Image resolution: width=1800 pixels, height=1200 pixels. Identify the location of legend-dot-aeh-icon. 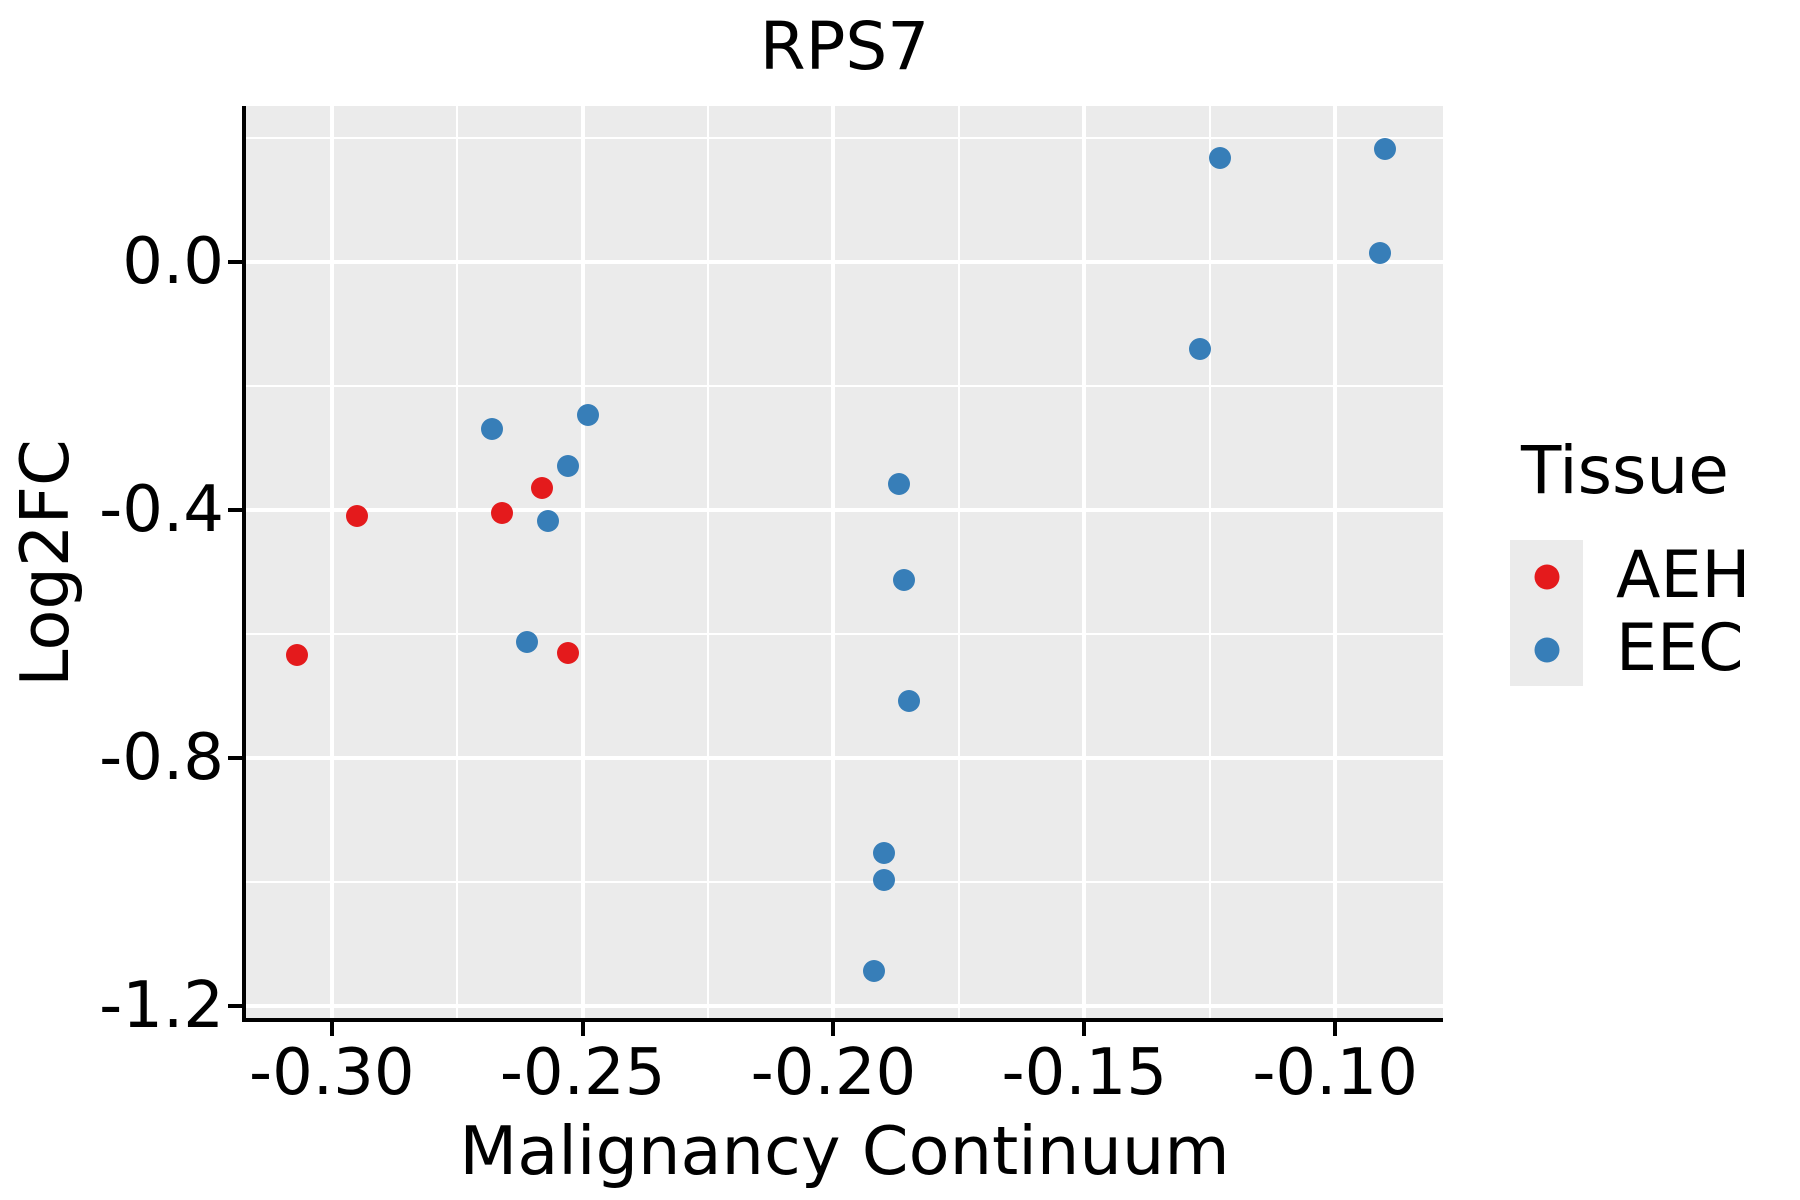
(1546, 576).